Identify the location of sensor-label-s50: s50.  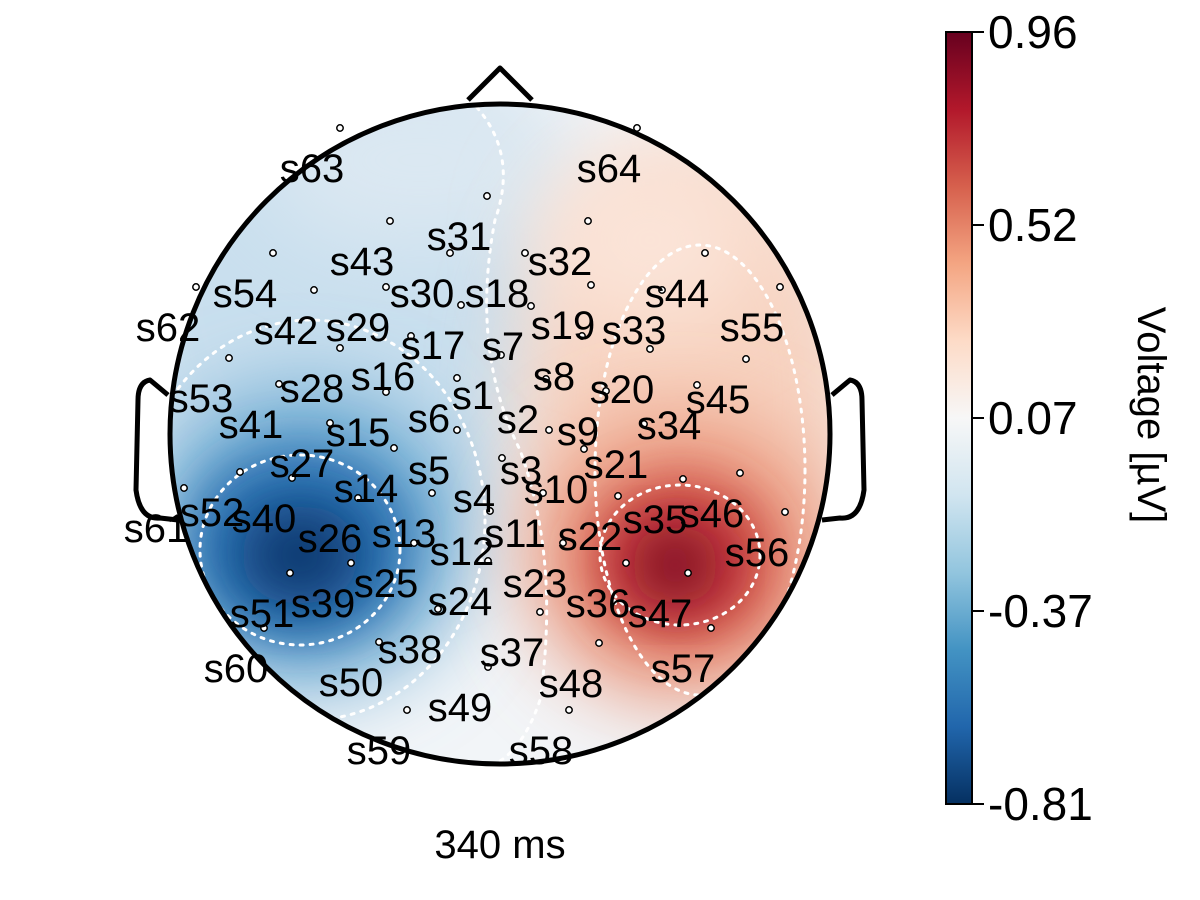
(351, 683).